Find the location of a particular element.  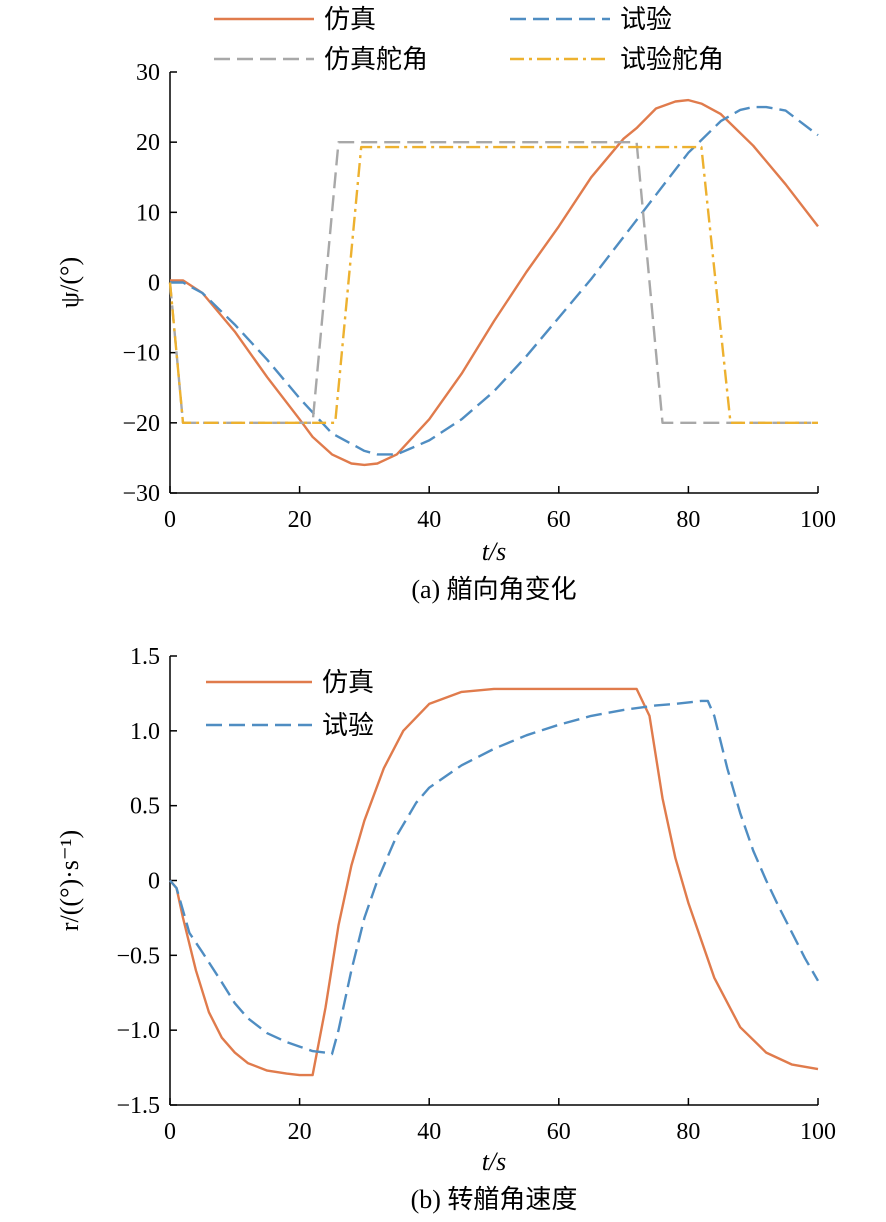

chart-b-x-tick-label: 40 is located at coordinates (429, 1132).